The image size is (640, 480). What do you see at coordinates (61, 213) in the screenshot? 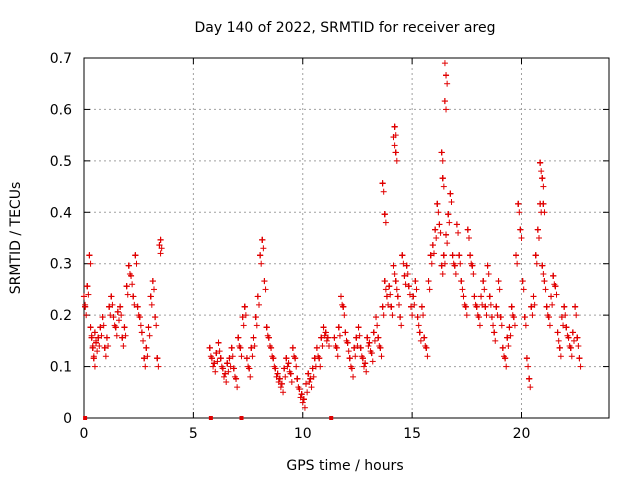
I see `y-tick-label: 0.4` at bounding box center [61, 213].